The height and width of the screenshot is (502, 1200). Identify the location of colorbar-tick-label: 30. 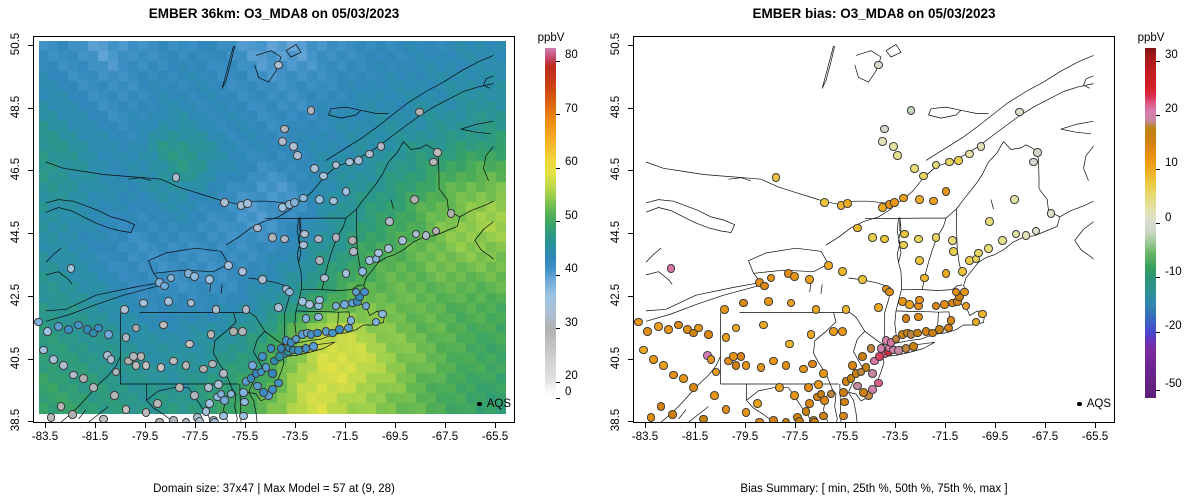
(1171, 55).